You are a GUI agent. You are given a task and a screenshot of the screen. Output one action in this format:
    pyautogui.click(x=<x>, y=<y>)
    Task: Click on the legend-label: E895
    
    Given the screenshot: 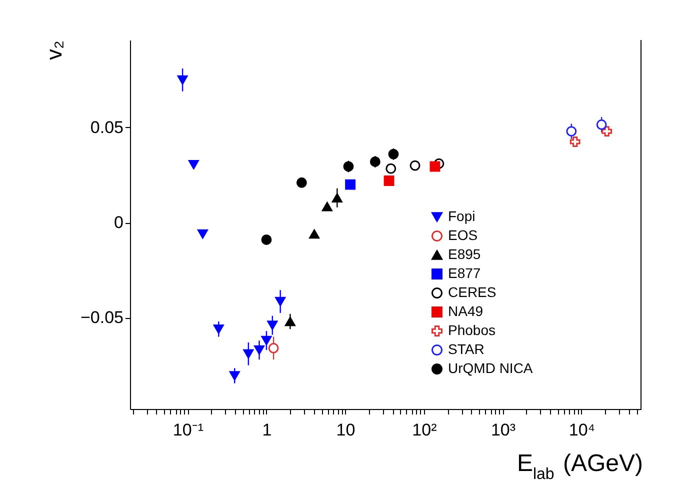 What is the action you would take?
    pyautogui.click(x=464, y=254)
    